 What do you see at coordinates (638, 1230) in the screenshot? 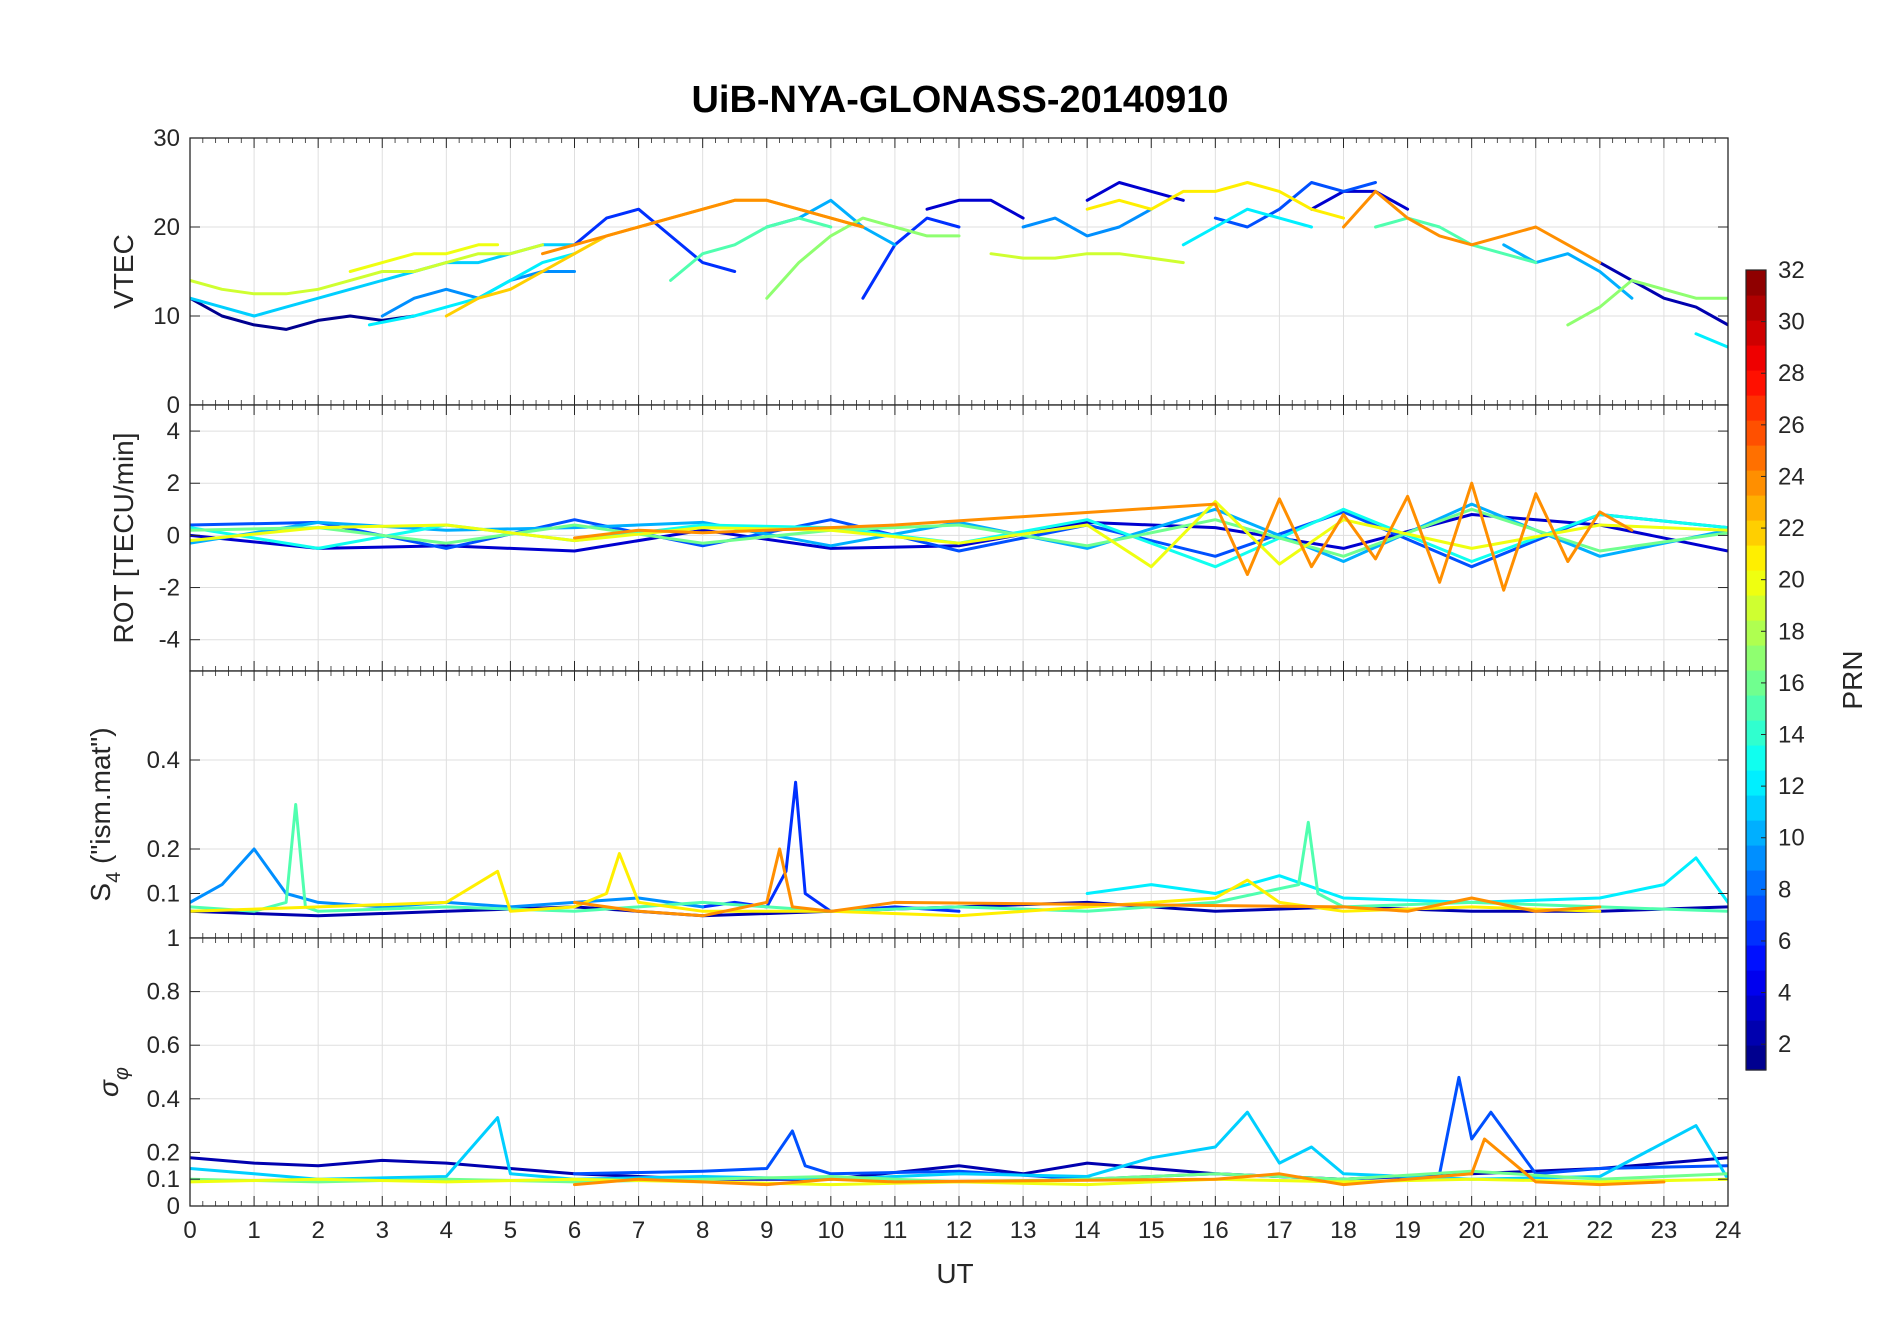
I see `x-tick-label: 7` at bounding box center [638, 1230].